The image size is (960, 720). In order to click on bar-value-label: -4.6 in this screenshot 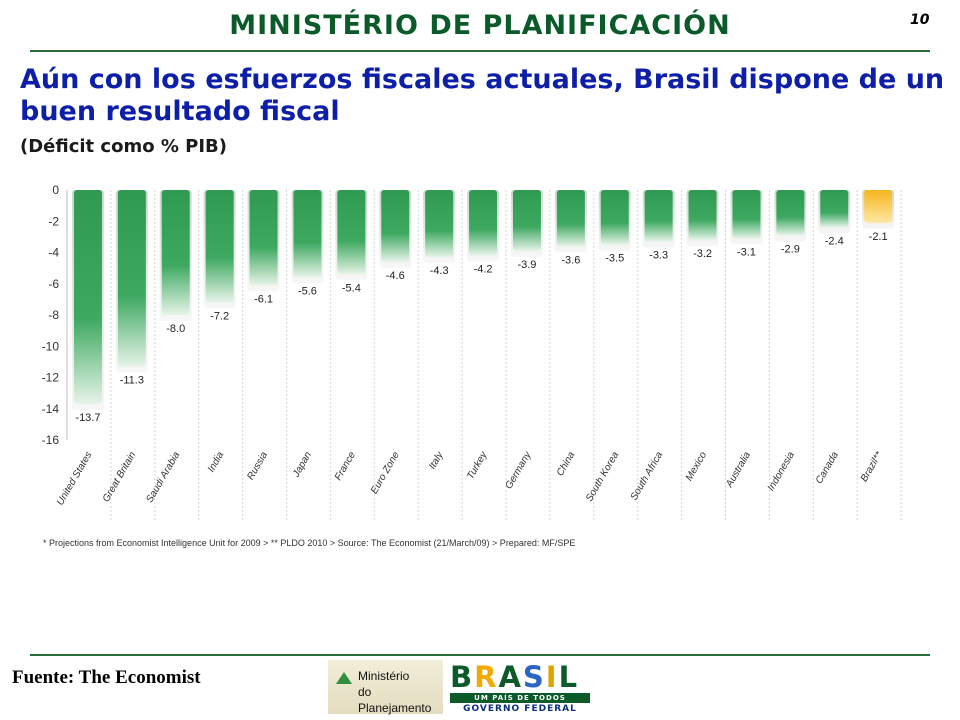, I will do `click(395, 276)`.